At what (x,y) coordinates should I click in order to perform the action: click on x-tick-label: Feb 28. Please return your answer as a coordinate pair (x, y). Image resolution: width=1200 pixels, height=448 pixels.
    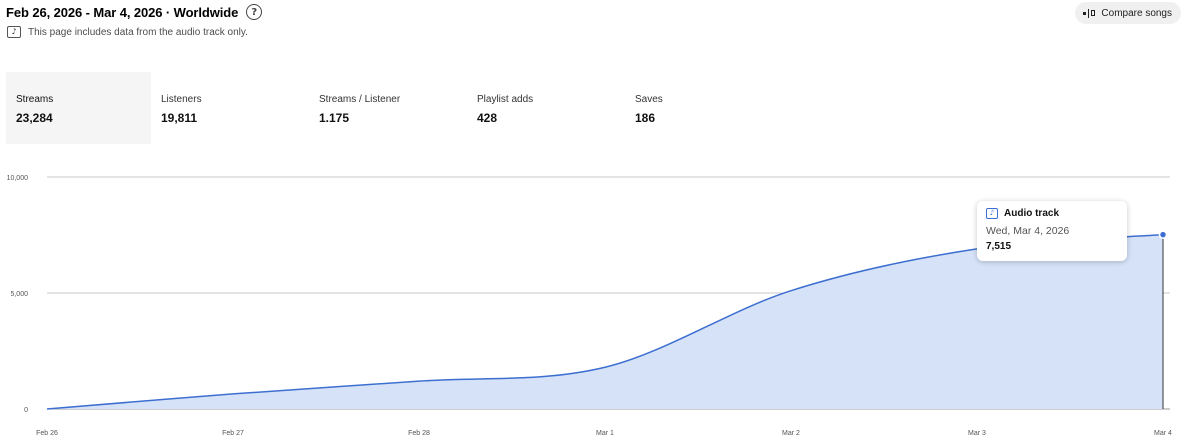
    Looking at the image, I should click on (419, 433).